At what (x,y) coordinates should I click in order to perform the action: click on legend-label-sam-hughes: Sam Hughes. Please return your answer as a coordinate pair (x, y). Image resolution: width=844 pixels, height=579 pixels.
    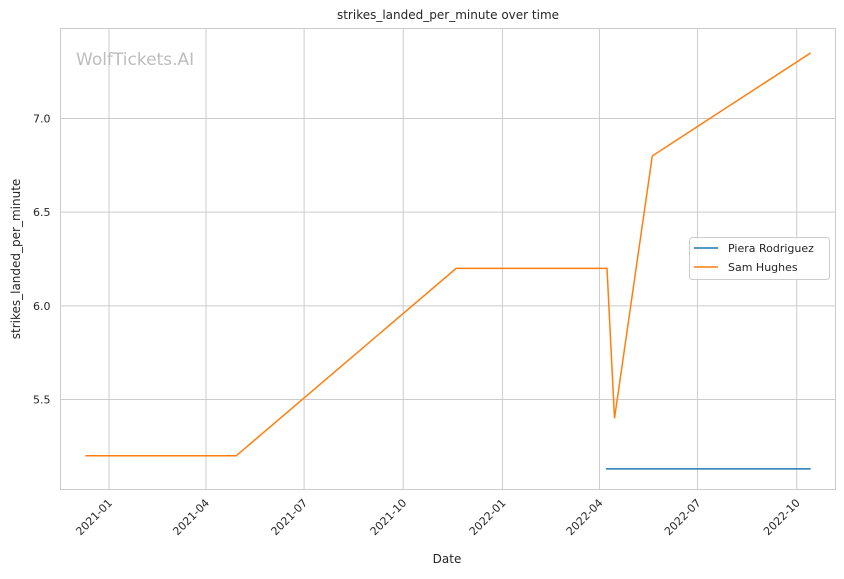
    Looking at the image, I should click on (763, 267).